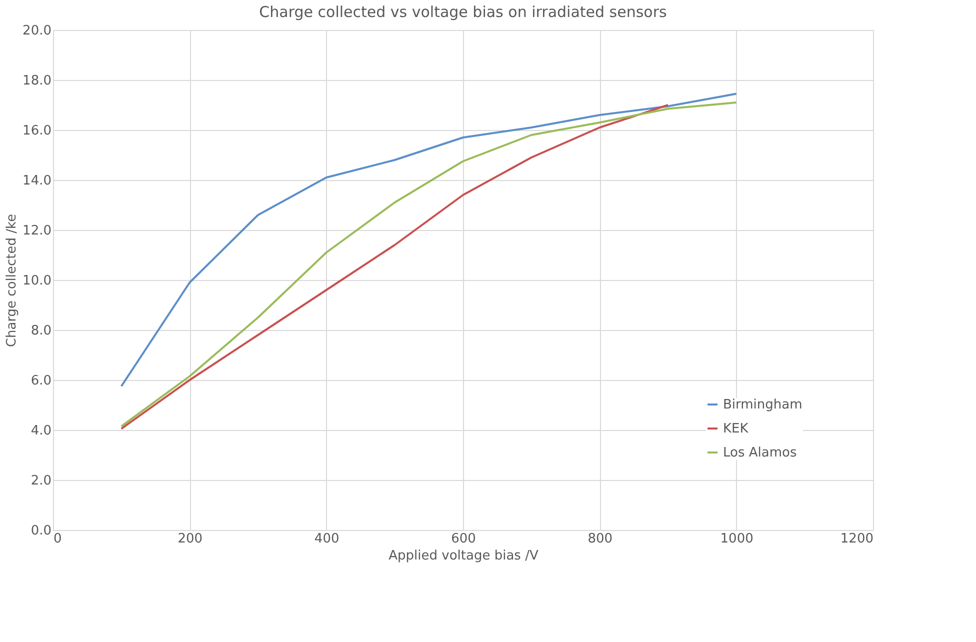 Image resolution: width=976 pixels, height=642 pixels. I want to click on y-tick-label: 18.0, so click(37, 81).